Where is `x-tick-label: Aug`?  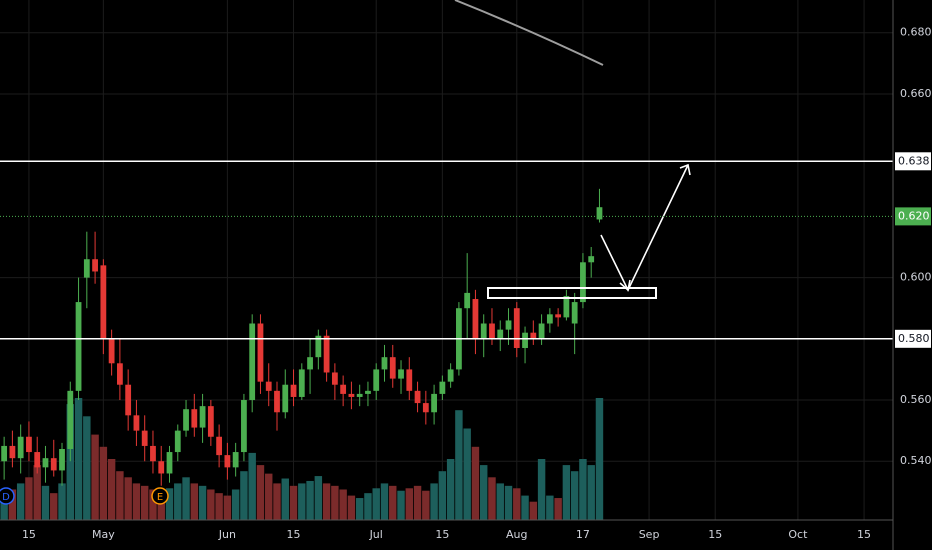
x-tick-label: Aug is located at coordinates (516, 534).